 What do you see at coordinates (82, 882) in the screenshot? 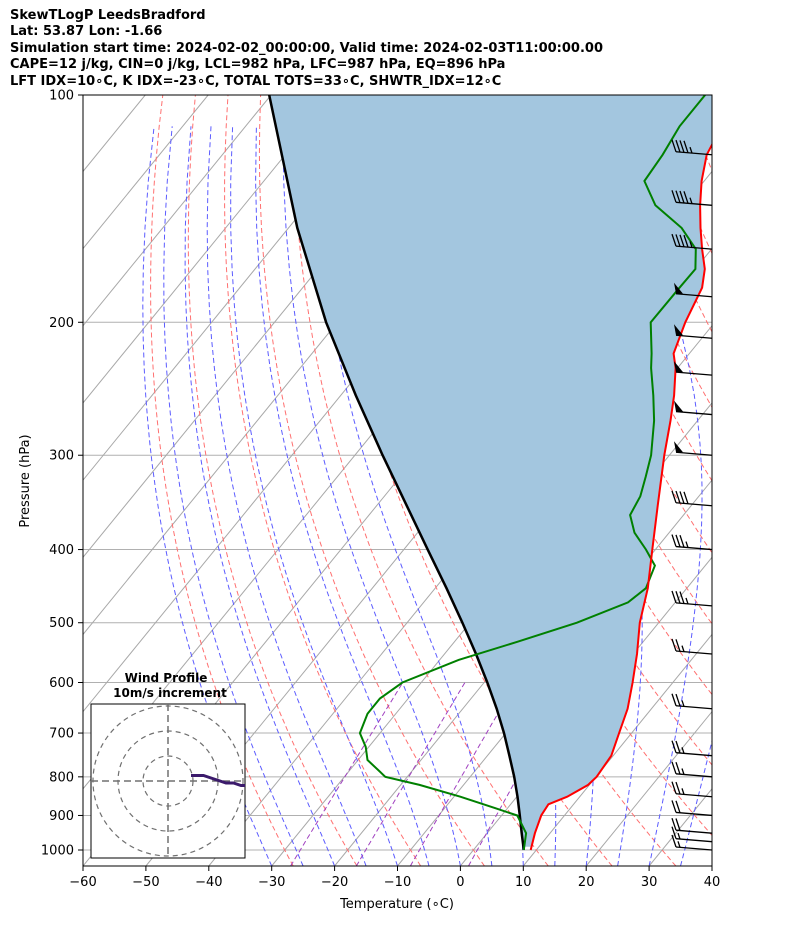
I see `x-tick-label: −60` at bounding box center [82, 882].